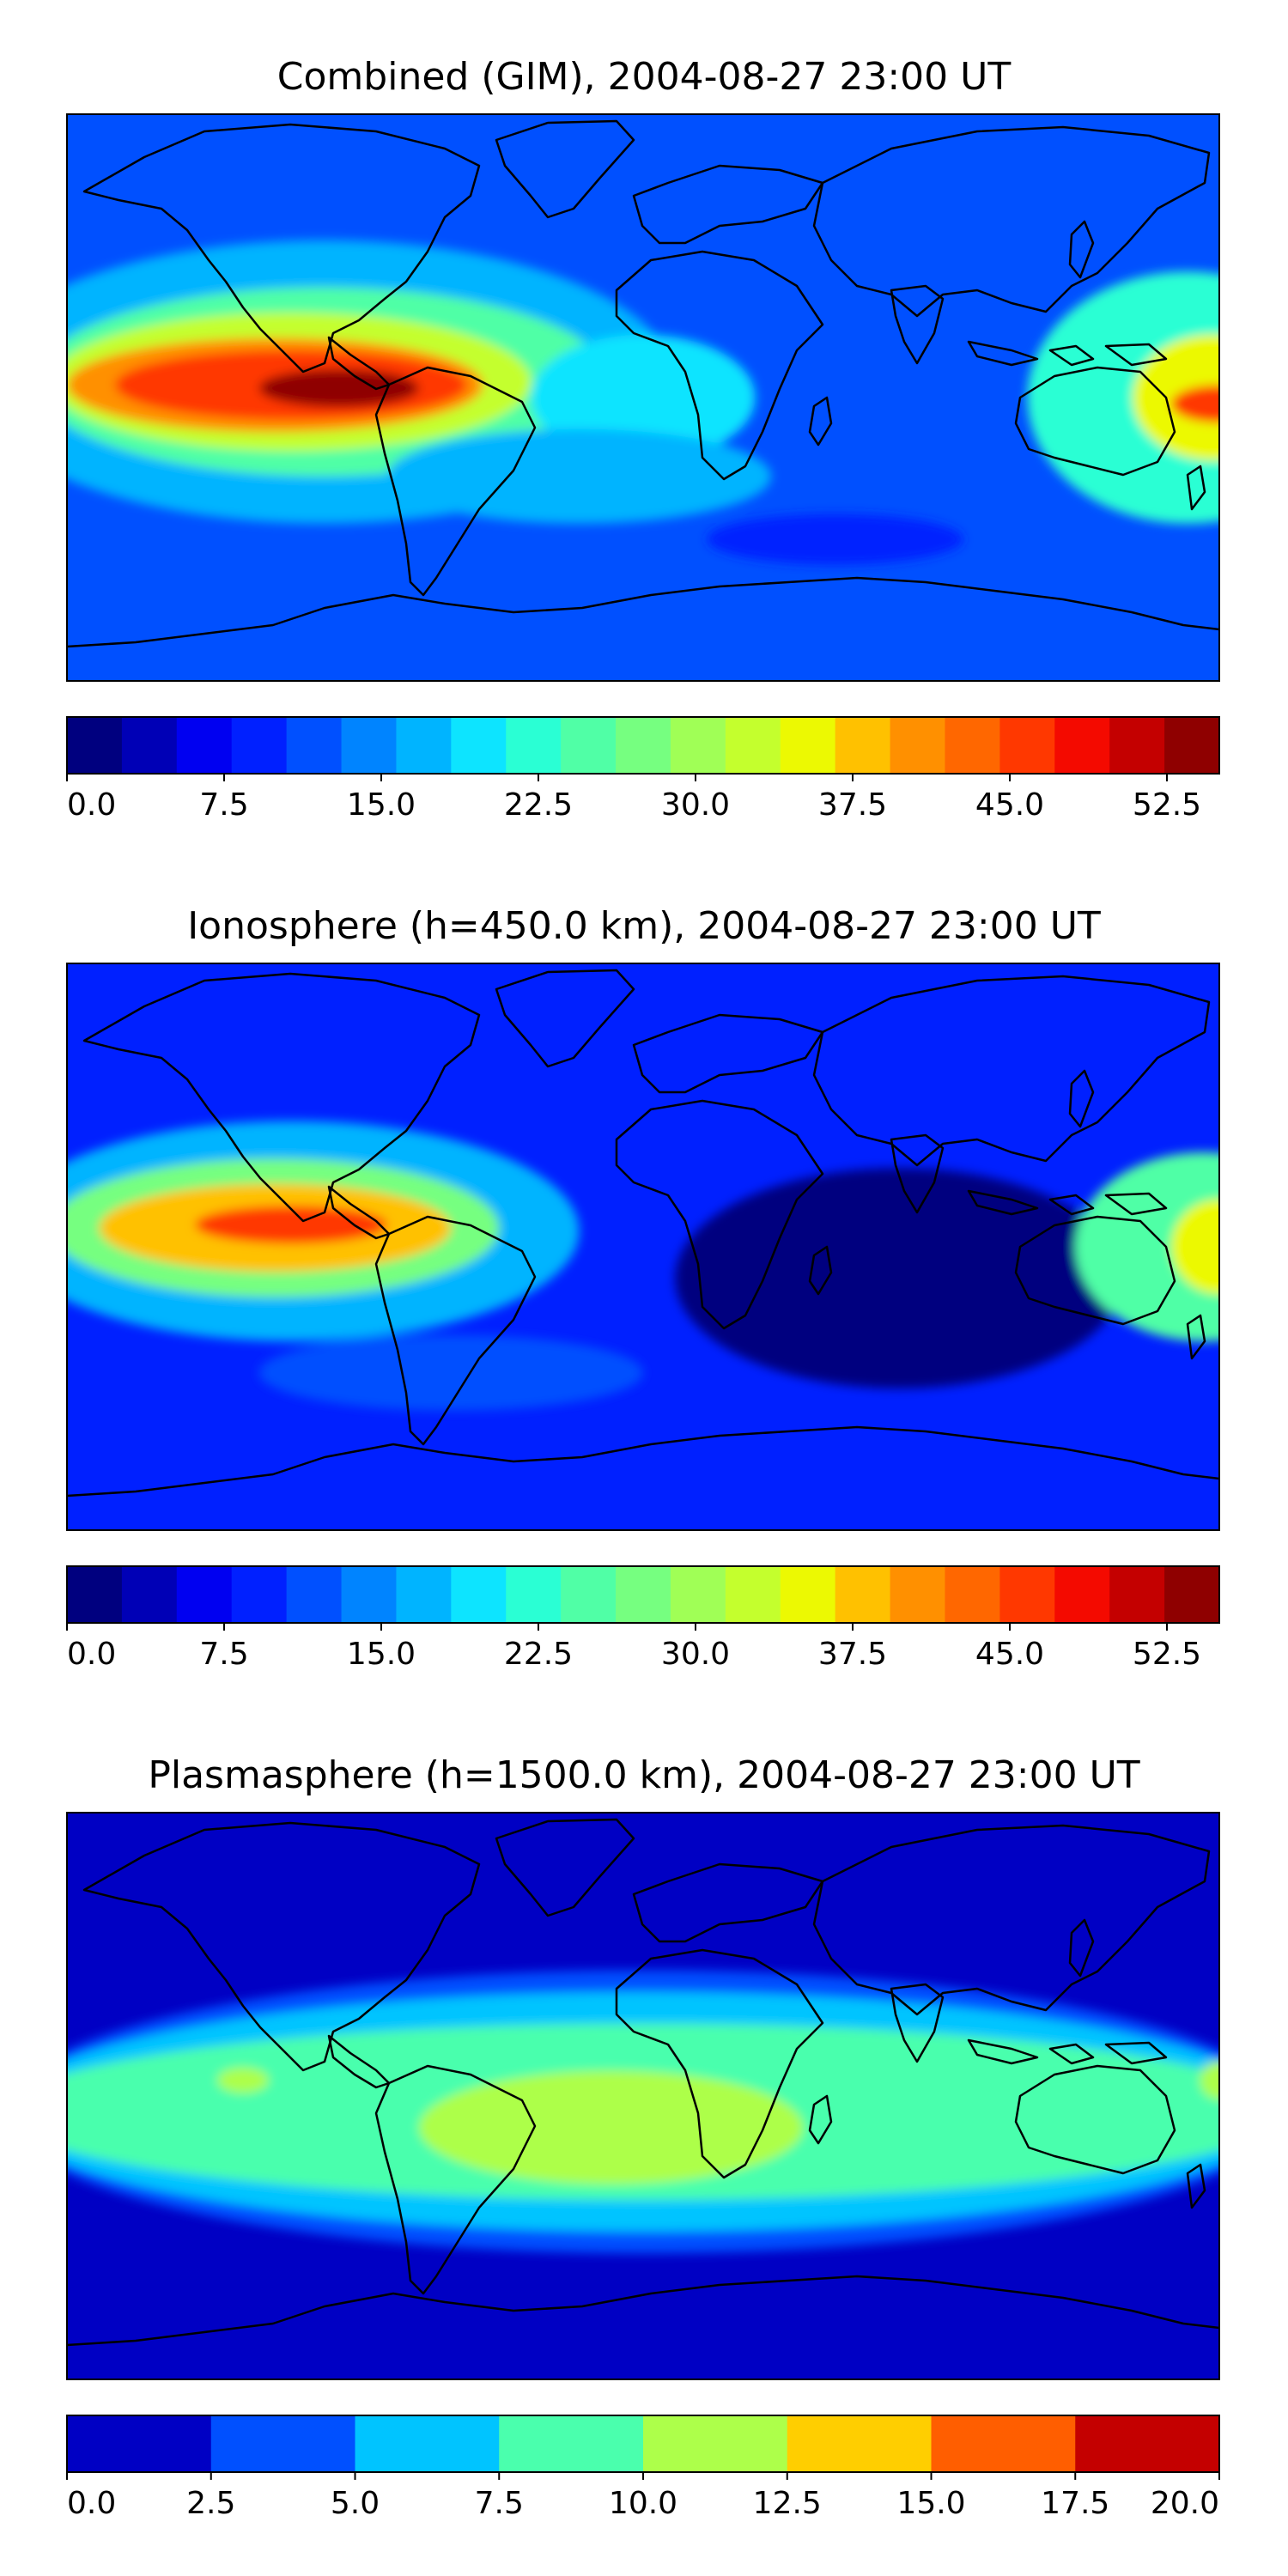  Describe the element at coordinates (643, 2503) in the screenshot. I see `colorbar-tick-label: 10.0` at that location.